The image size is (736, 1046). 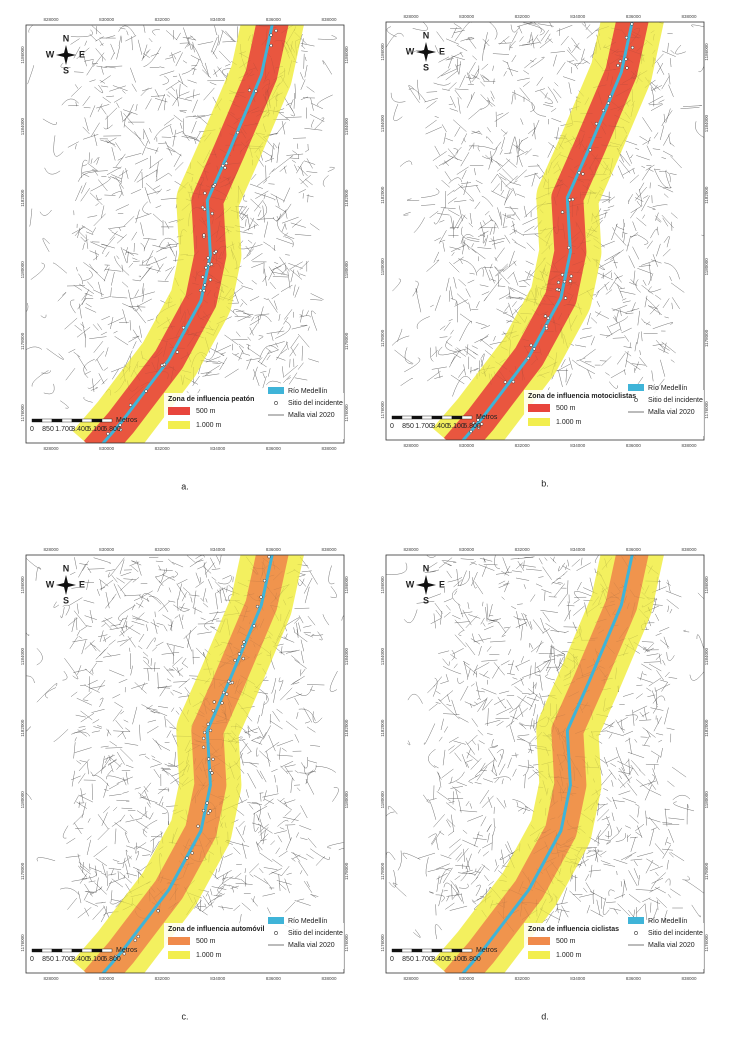 What do you see at coordinates (82, 584) in the screenshot?
I see `compass-e: E` at bounding box center [82, 584].